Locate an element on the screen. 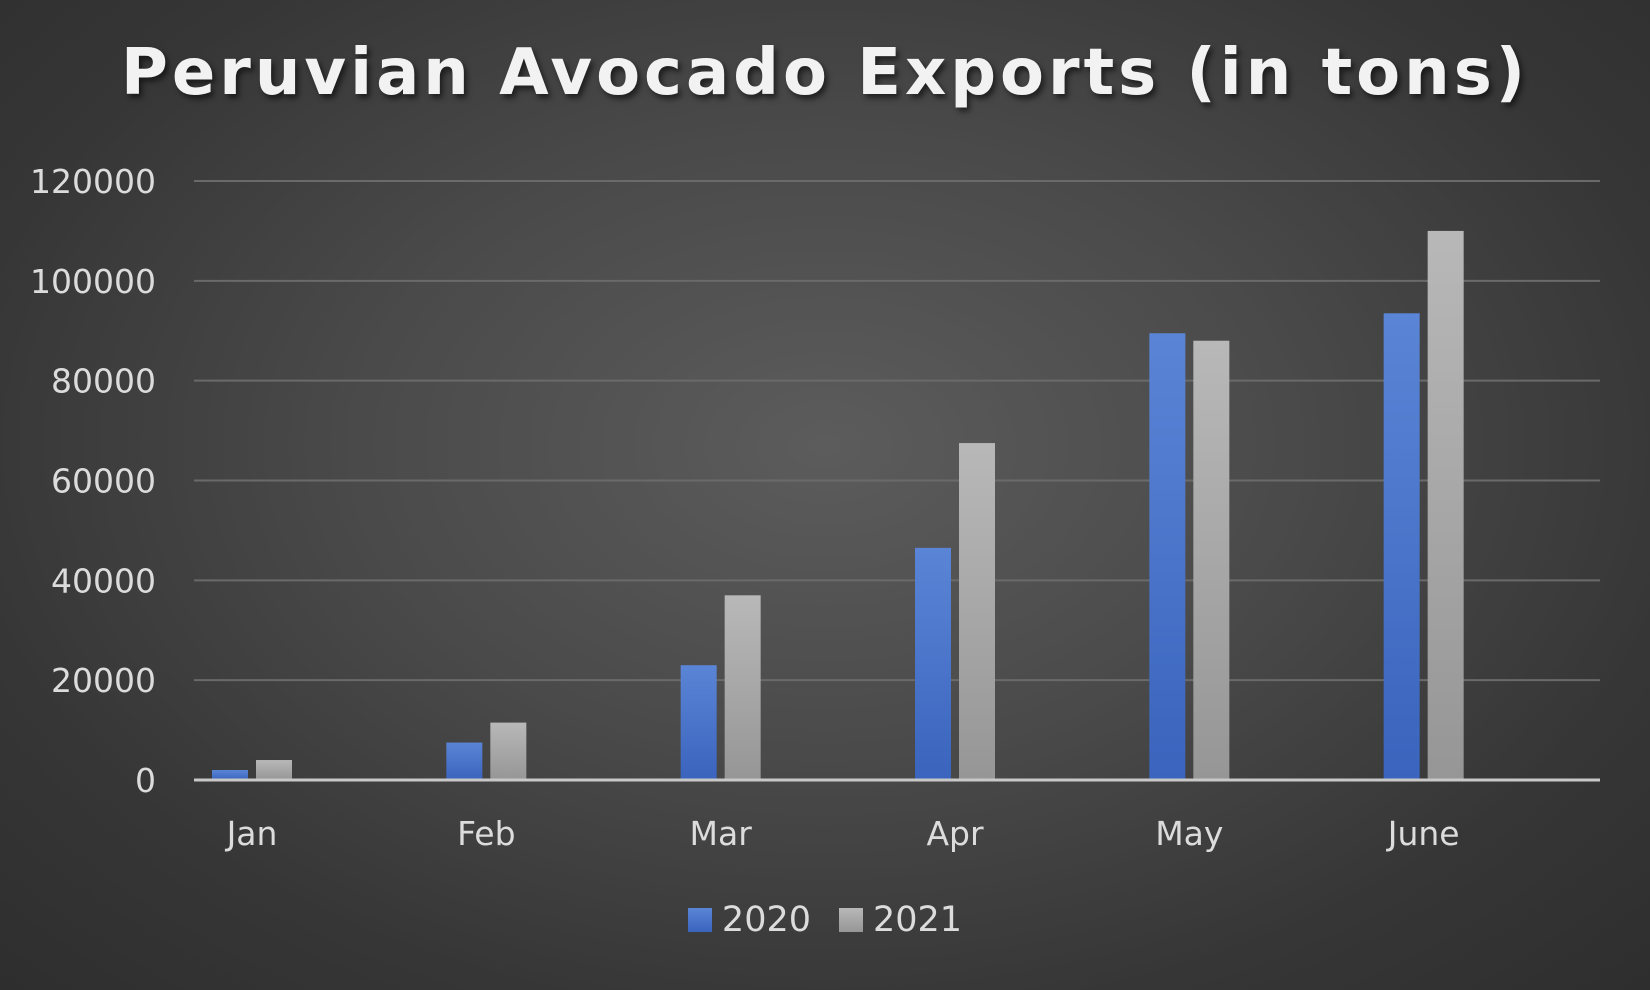  x-tick-label: Feb is located at coordinates (486, 833).